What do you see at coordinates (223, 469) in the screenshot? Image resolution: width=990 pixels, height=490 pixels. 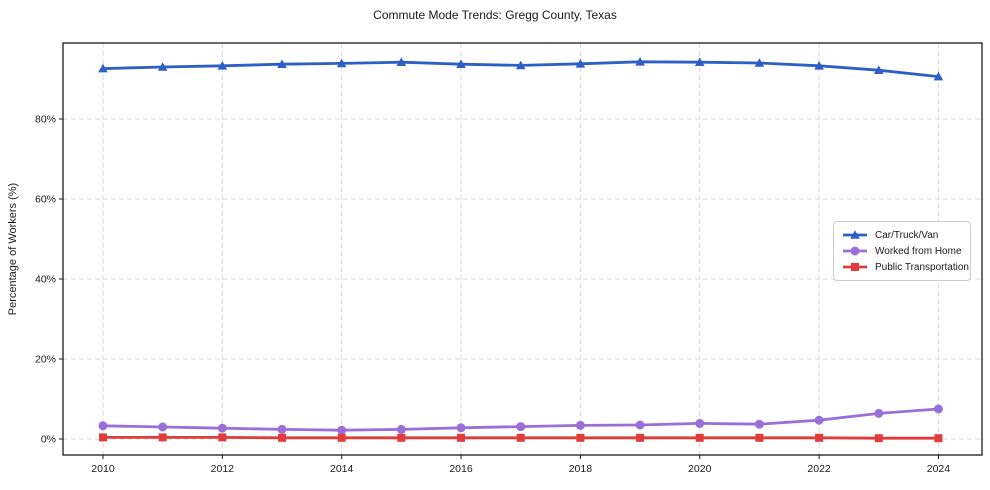 I see `x-tick-label: 2012` at bounding box center [223, 469].